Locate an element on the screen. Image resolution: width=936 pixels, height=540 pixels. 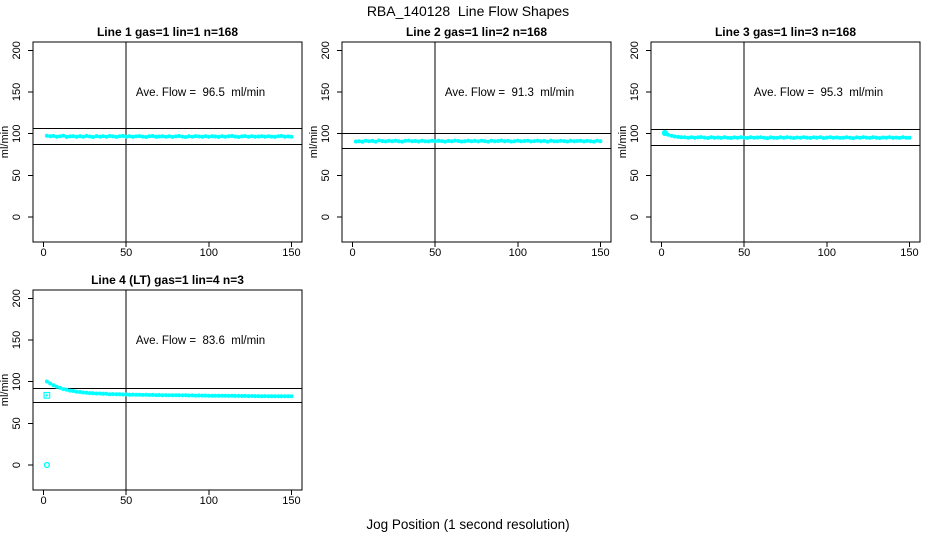
figure-title: RBA_140128 Line Flow Shapes is located at coordinates (468, 11).